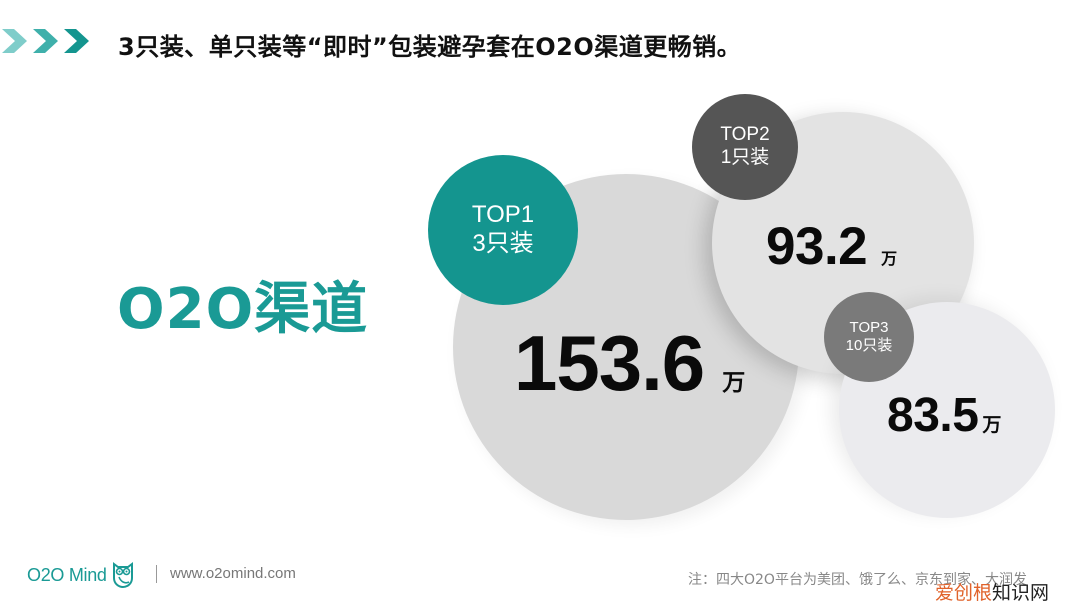  I want to click on rank-label: TOP1, so click(503, 215).